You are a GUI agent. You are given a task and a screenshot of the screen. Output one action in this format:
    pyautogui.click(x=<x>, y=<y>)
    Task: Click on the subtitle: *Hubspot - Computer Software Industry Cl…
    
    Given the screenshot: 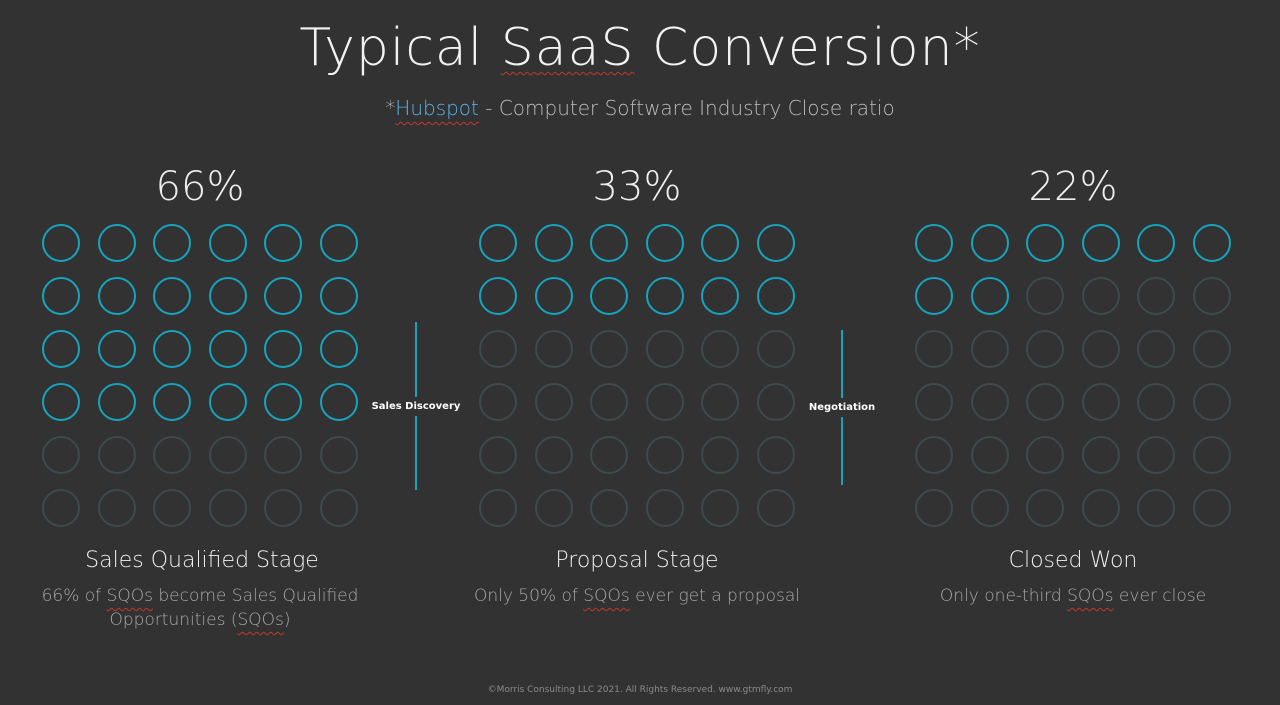 What is the action you would take?
    pyautogui.click(x=640, y=108)
    